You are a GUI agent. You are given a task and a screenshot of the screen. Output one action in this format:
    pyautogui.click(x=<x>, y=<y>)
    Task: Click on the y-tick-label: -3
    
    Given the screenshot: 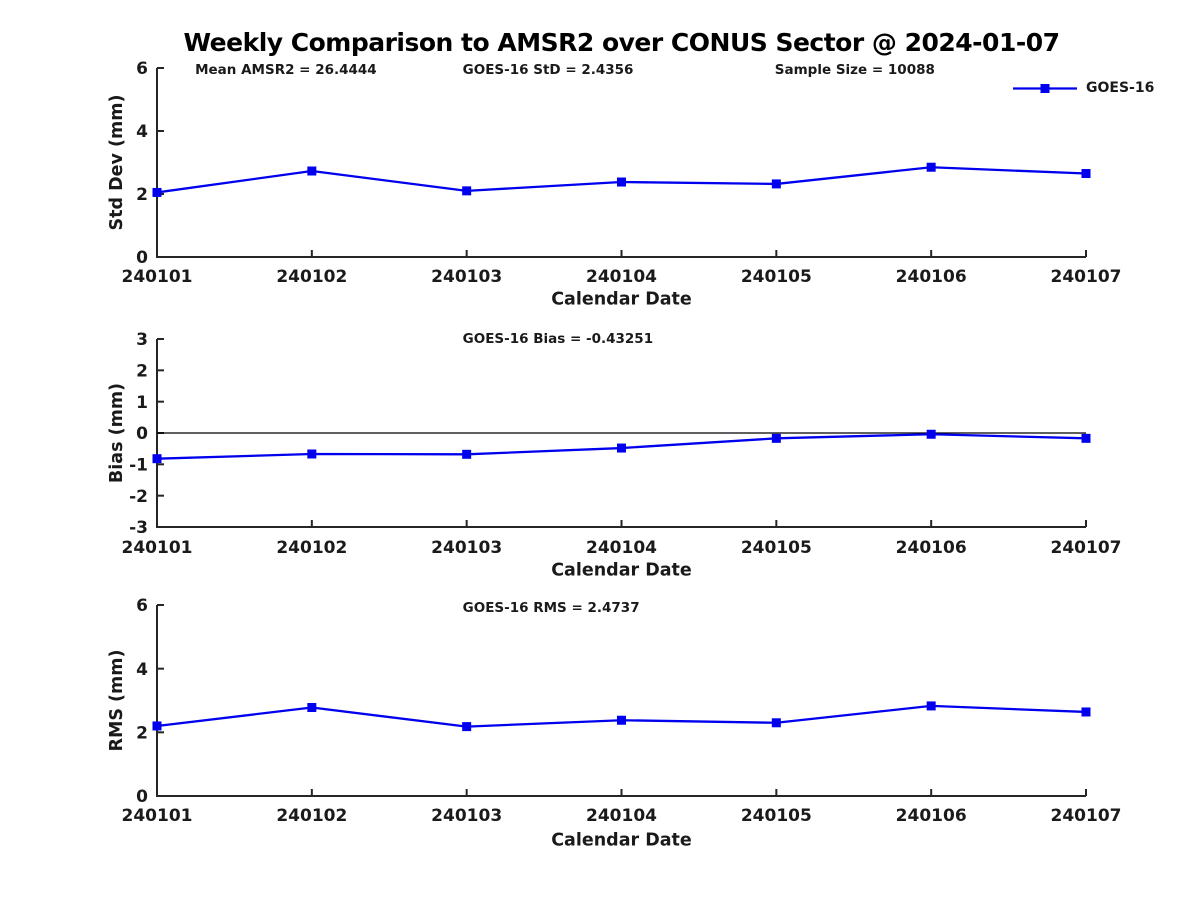 What is the action you would take?
    pyautogui.click(x=138, y=528)
    